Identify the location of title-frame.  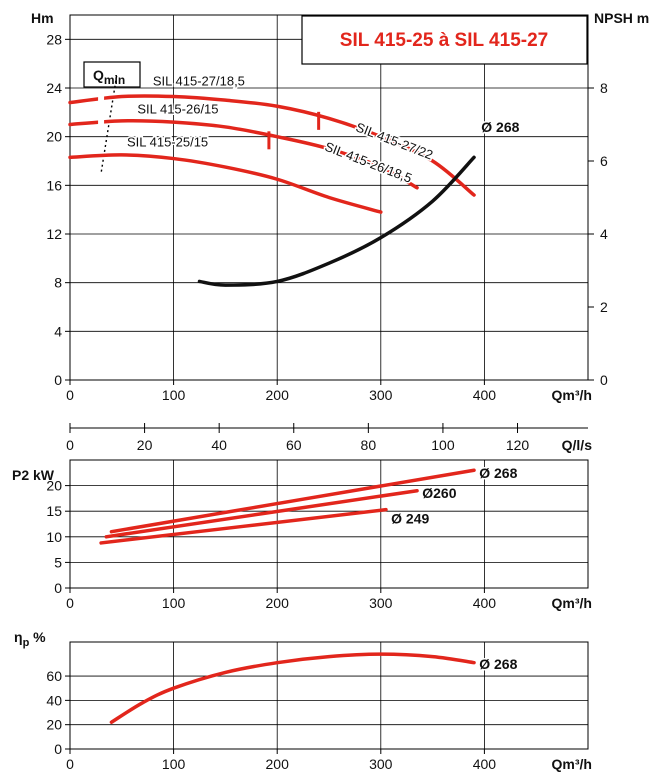
(444, 40).